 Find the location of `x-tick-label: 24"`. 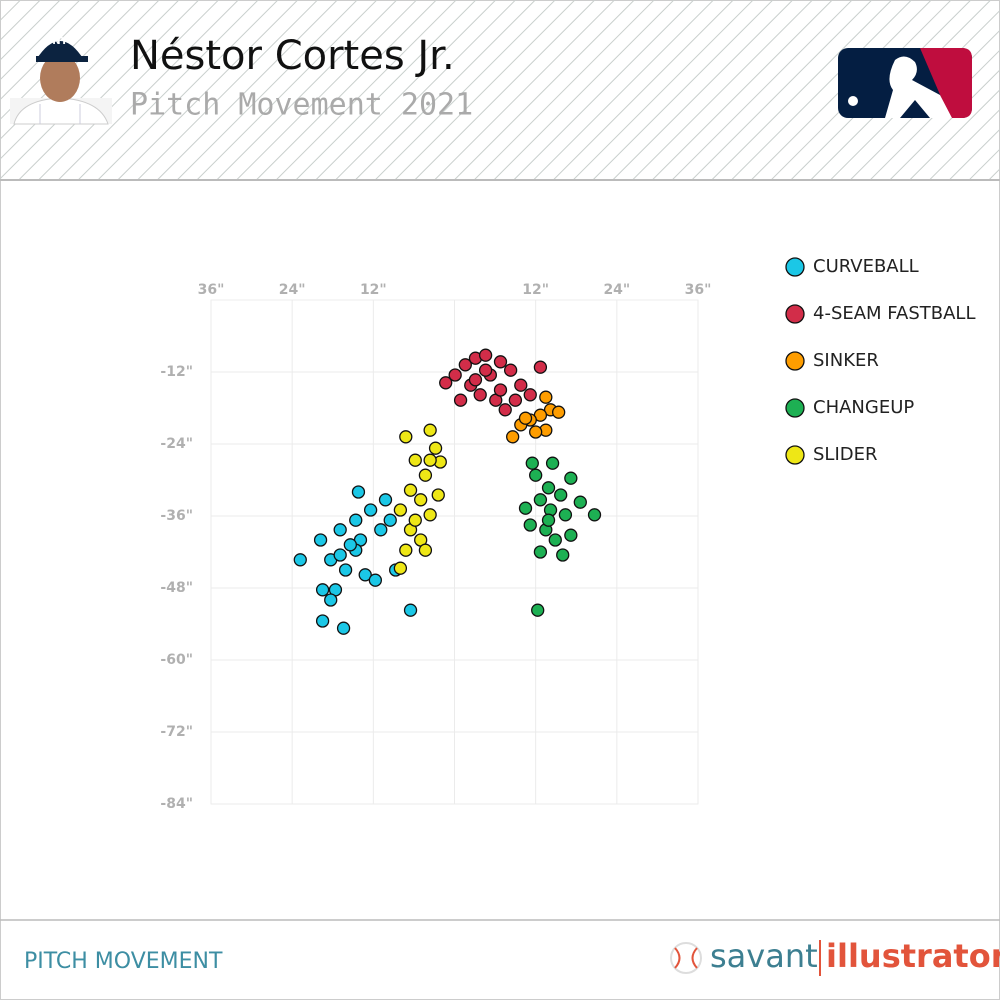

x-tick-label: 24" is located at coordinates (616, 290).